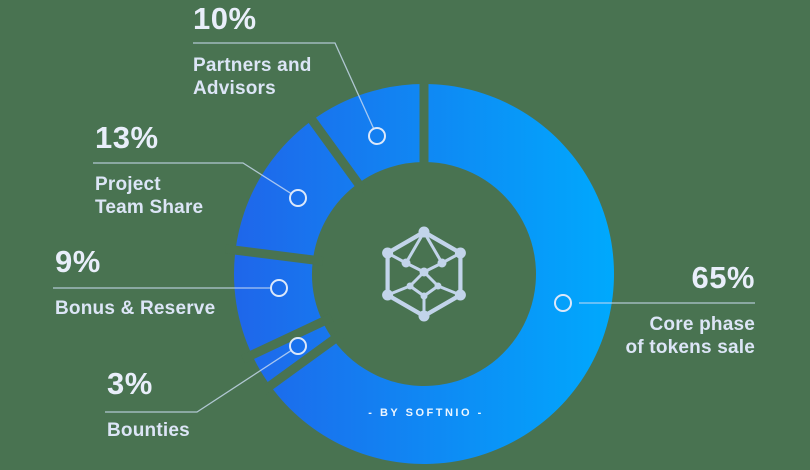 The height and width of the screenshot is (470, 810). I want to click on label-line: Project, so click(128, 184).